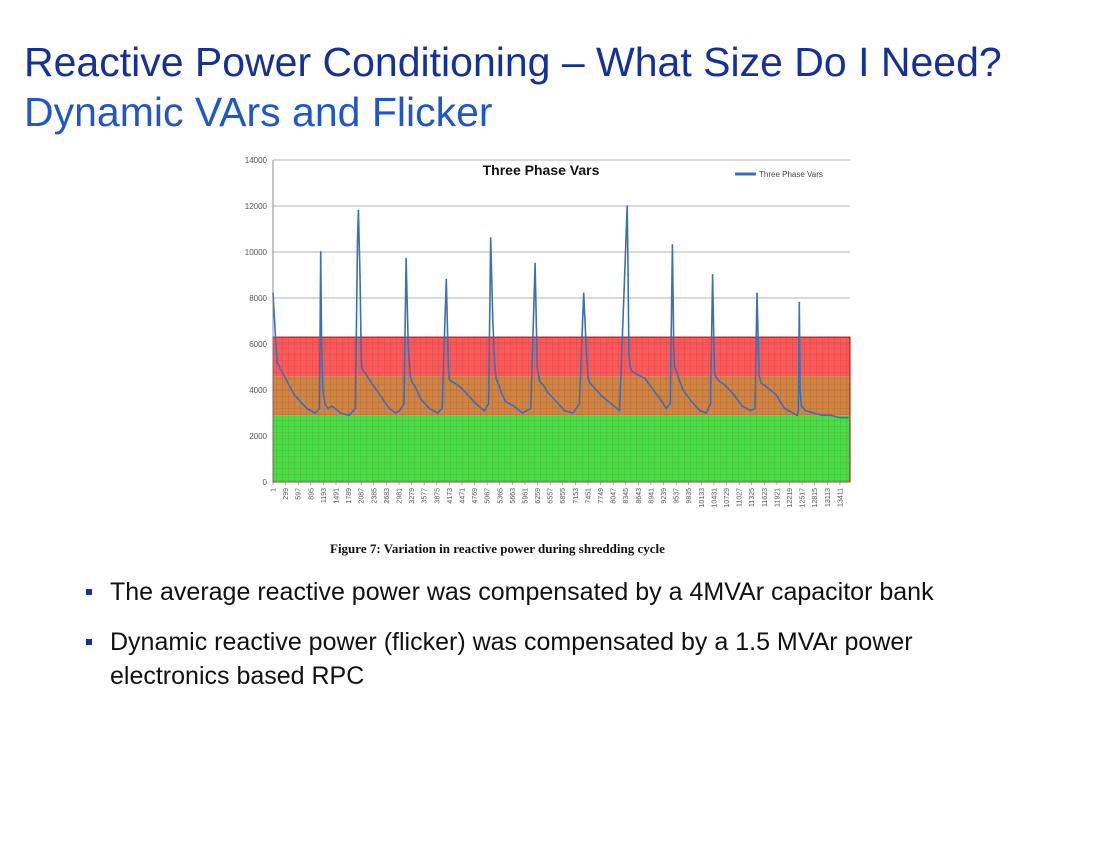 The image size is (1114, 857). What do you see at coordinates (274, 490) in the screenshot?
I see `x-tick-label: 1` at bounding box center [274, 490].